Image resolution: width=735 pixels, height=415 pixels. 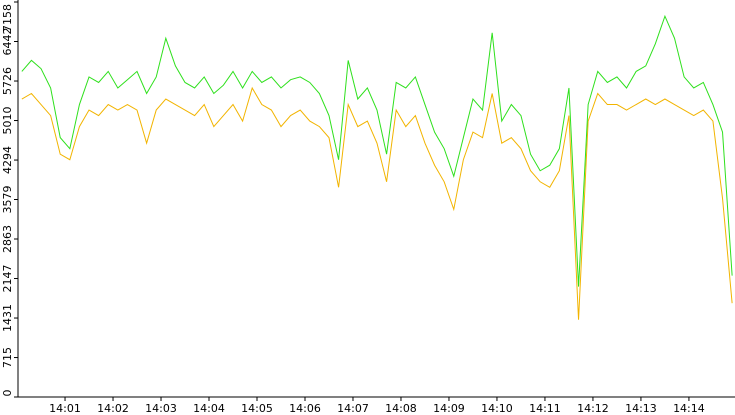 I want to click on y-tick-label: 2147, so click(x=7, y=279).